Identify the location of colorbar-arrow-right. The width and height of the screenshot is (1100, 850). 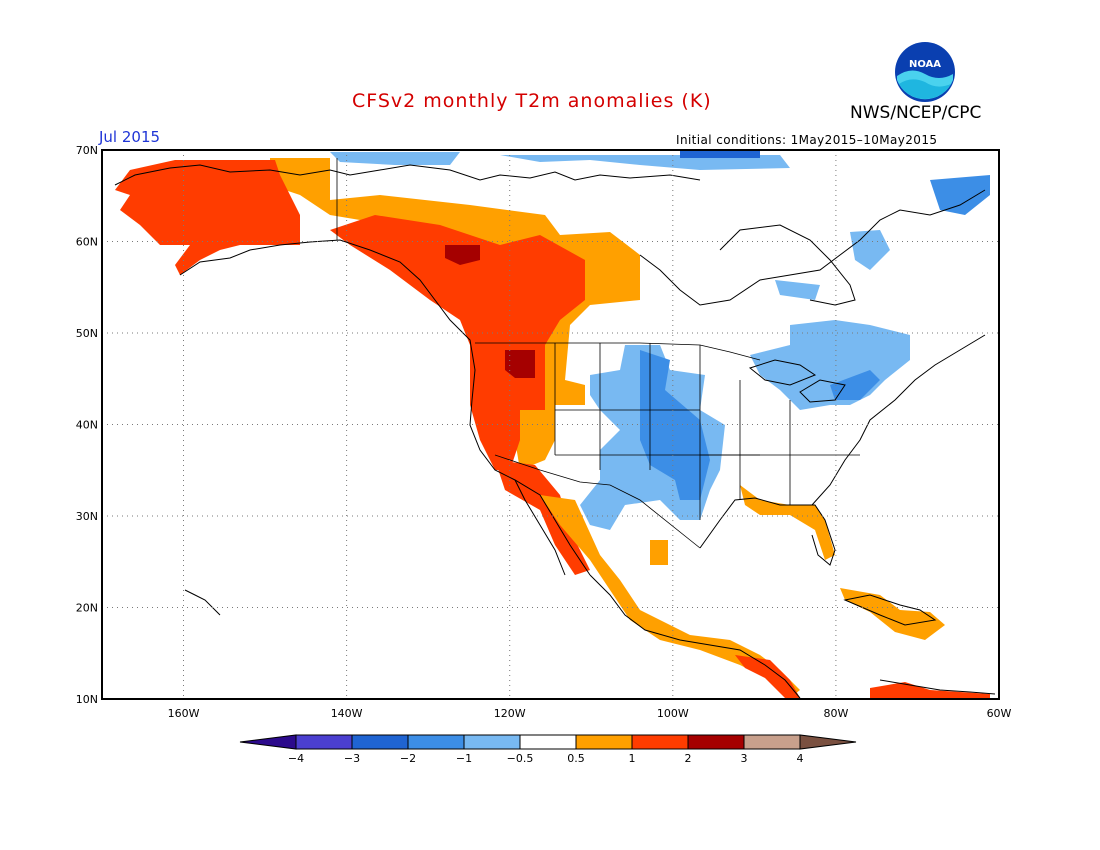
(828, 742).